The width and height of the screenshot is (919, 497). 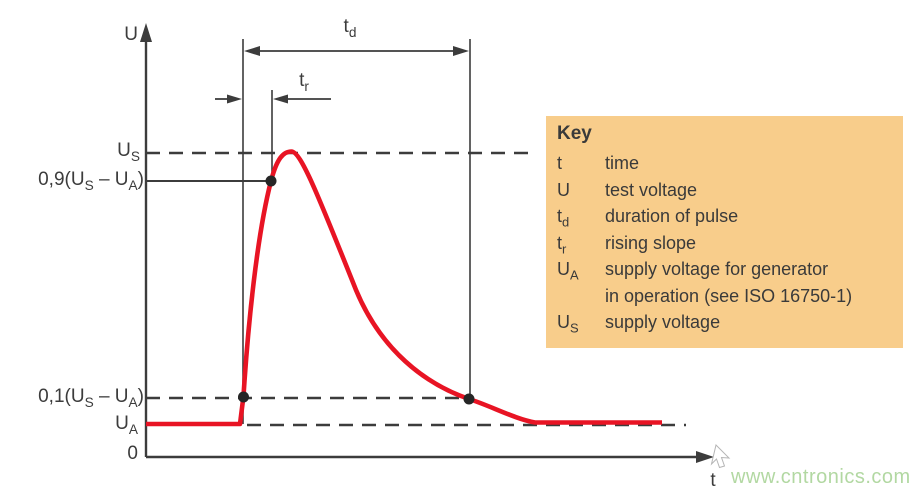 I want to click on td-dimension-arrow, so click(x=356, y=51).